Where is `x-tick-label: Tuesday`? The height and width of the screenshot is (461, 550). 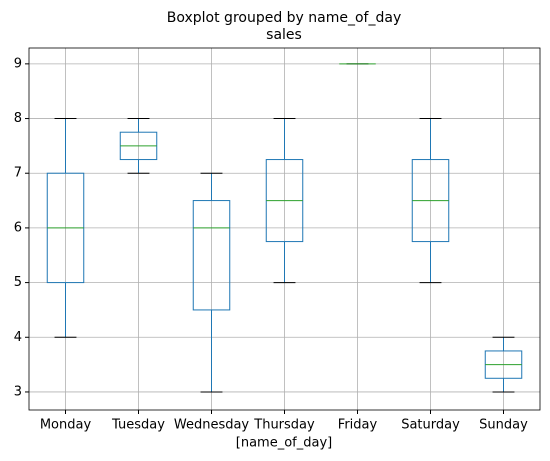
x-tick-label: Tuesday is located at coordinates (138, 425).